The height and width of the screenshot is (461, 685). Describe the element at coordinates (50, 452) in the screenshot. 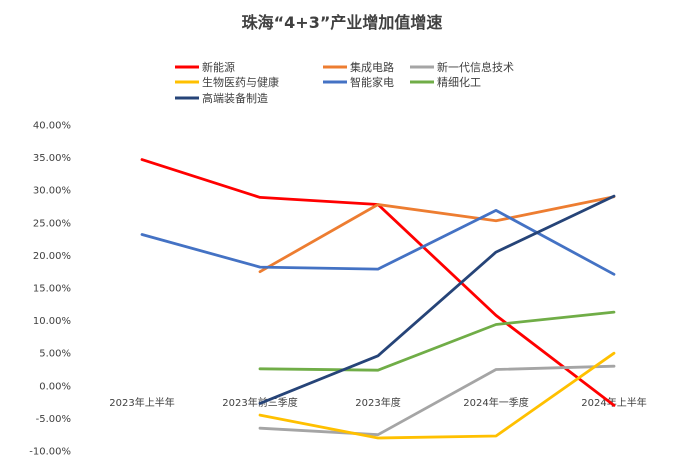

I see `y-tick-label: -10.00%` at that location.